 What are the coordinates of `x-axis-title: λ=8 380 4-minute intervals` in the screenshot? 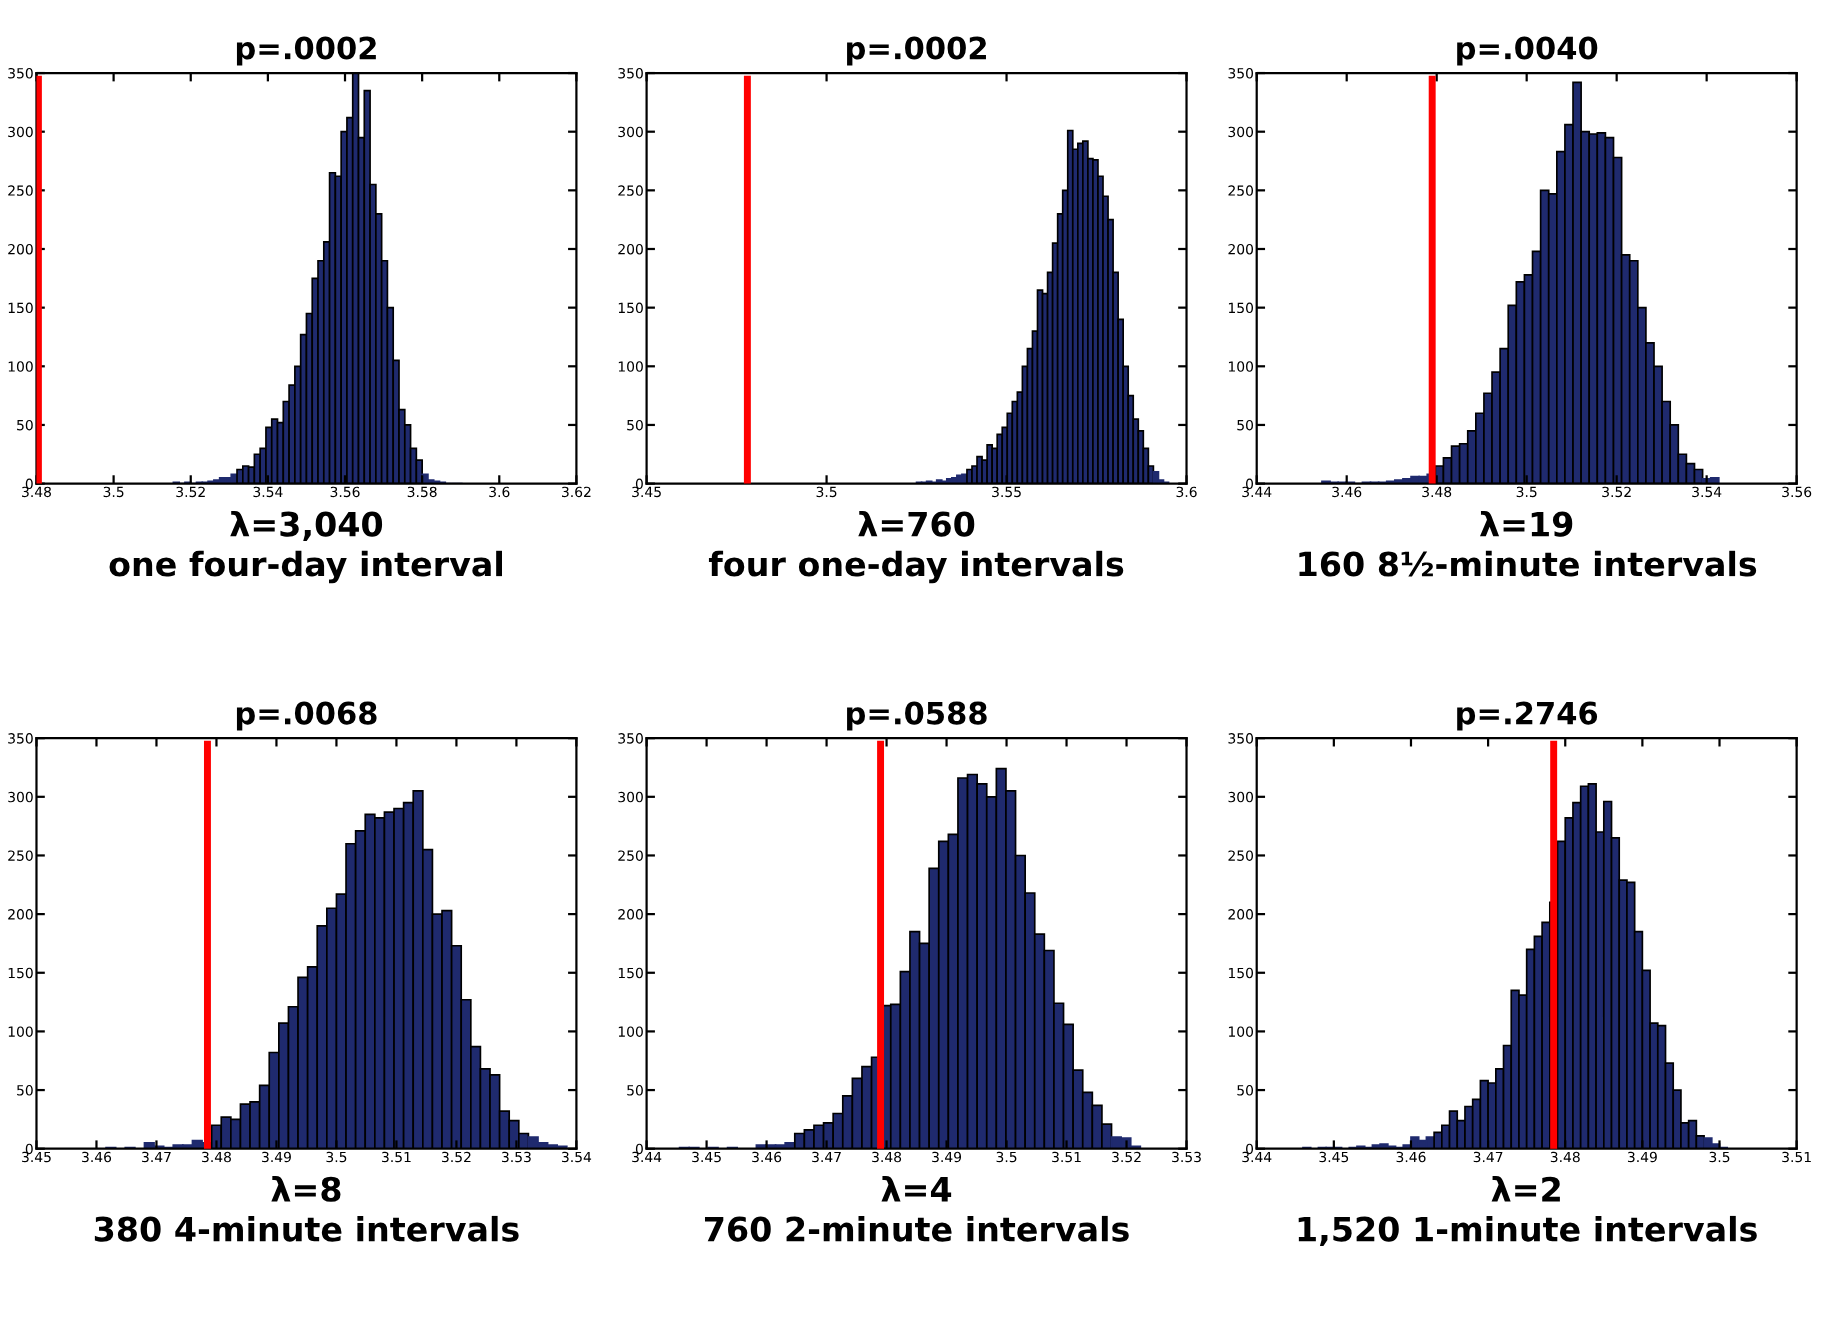 It's located at (306, 1209).